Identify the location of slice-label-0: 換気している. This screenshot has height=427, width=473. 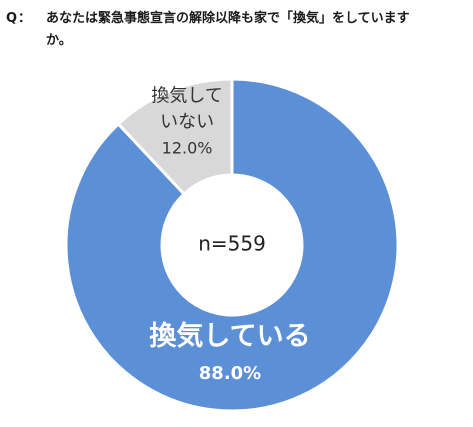
(229, 336).